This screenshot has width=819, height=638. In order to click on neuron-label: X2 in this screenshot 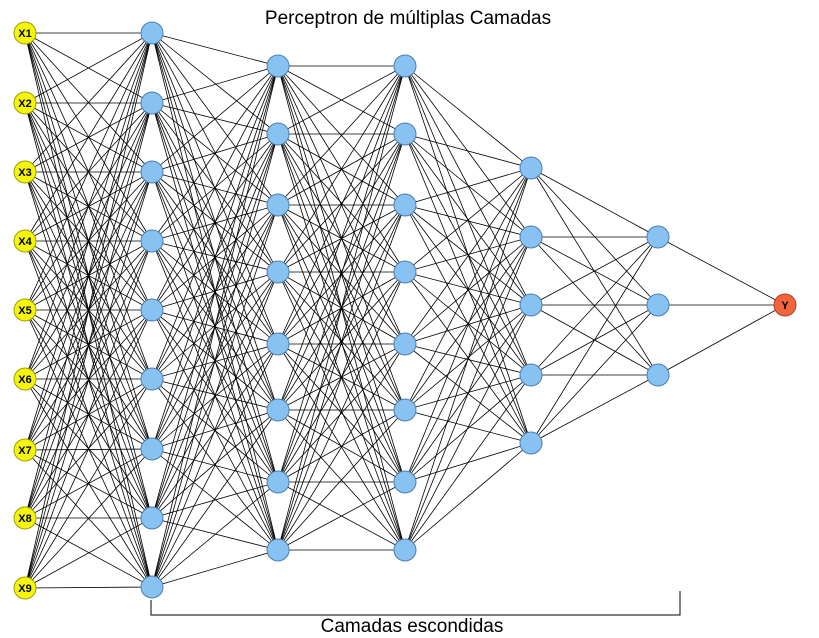, I will do `click(24, 104)`.